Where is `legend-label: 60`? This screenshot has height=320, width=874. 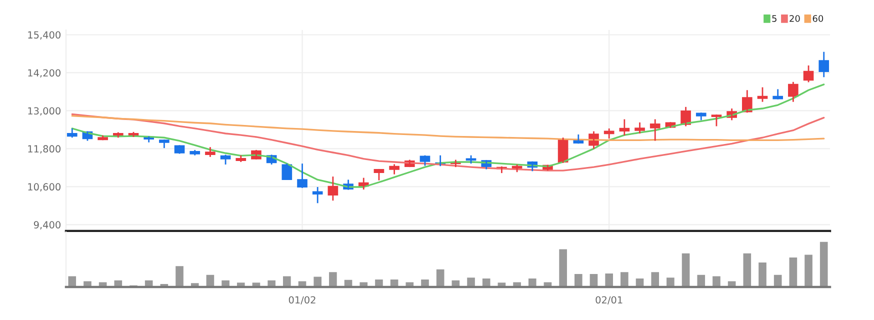
legend-label: 60 is located at coordinates (818, 18).